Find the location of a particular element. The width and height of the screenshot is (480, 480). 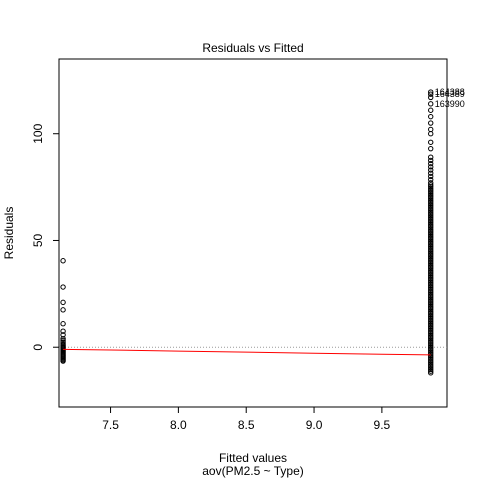

y-tick-label: 0 is located at coordinates (38, 347).